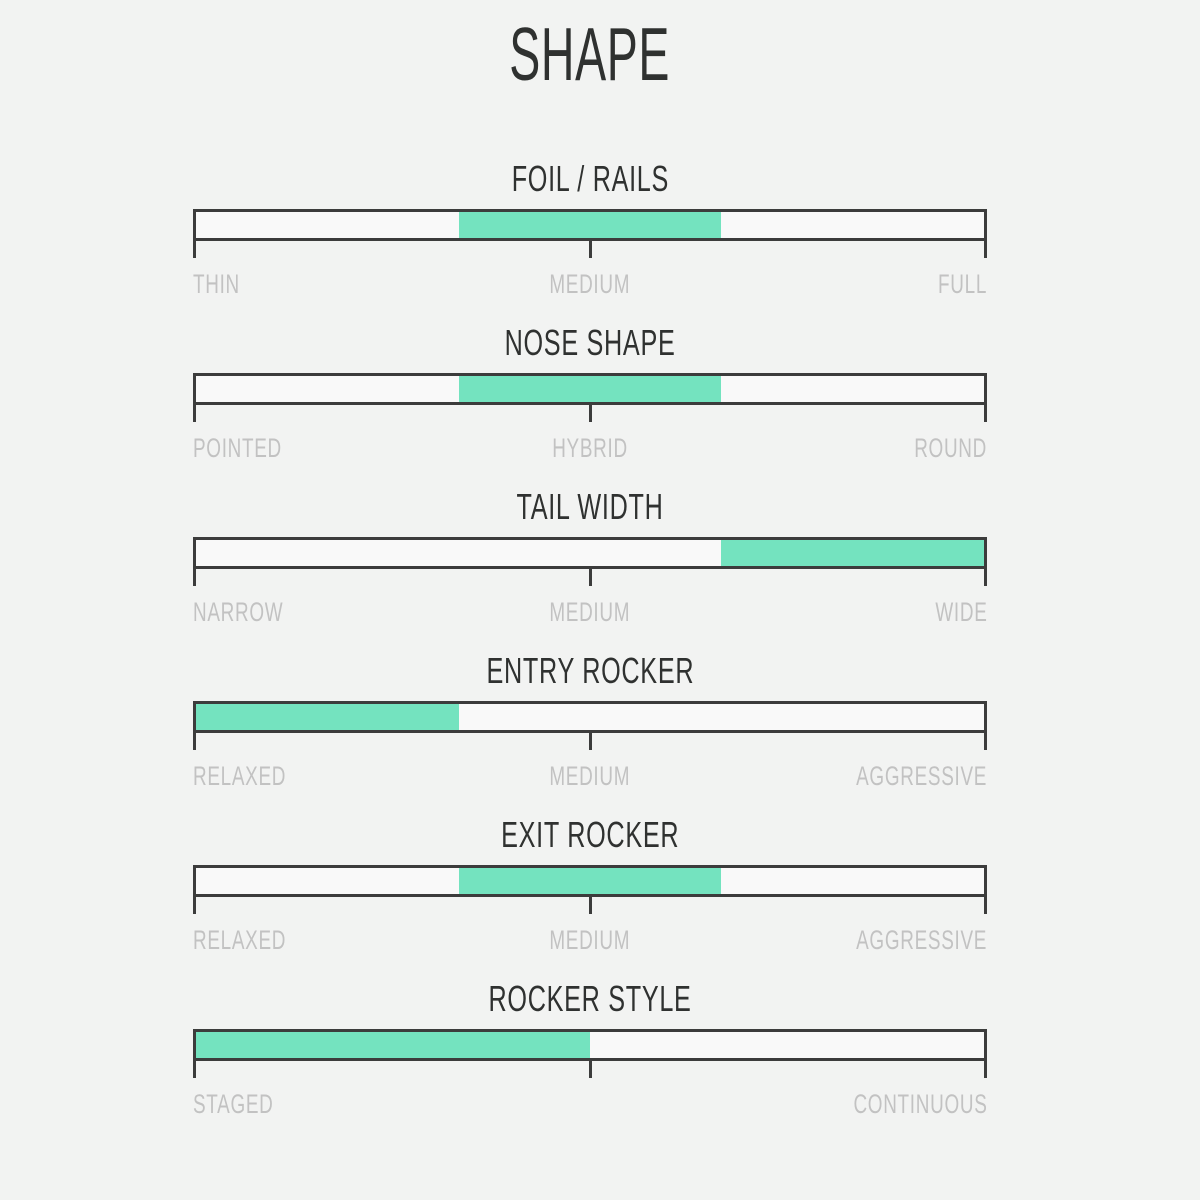 This screenshot has height=1200, width=1200. I want to click on slider-exit-rocker: EXIT ROCKER RELAXED MEDIUM AGGRESSIVE, so click(590, 885).